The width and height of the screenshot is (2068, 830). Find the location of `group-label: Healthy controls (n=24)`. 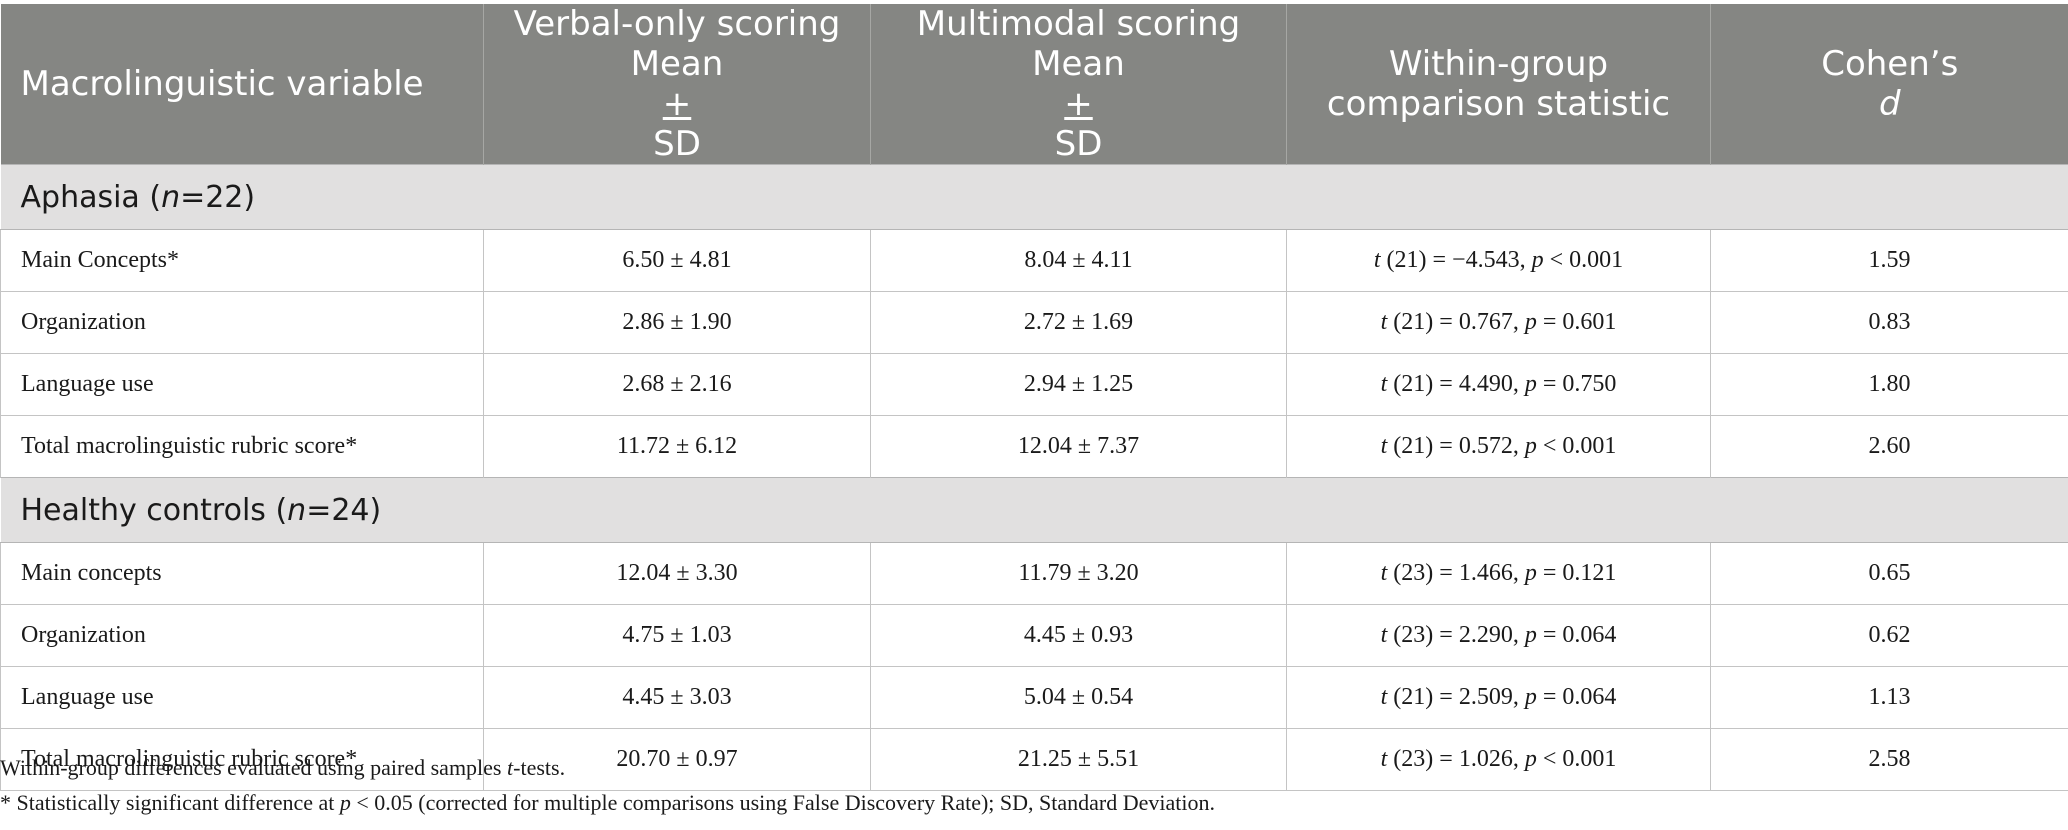

group-label: Healthy controls (n=24) is located at coordinates (1034, 510).